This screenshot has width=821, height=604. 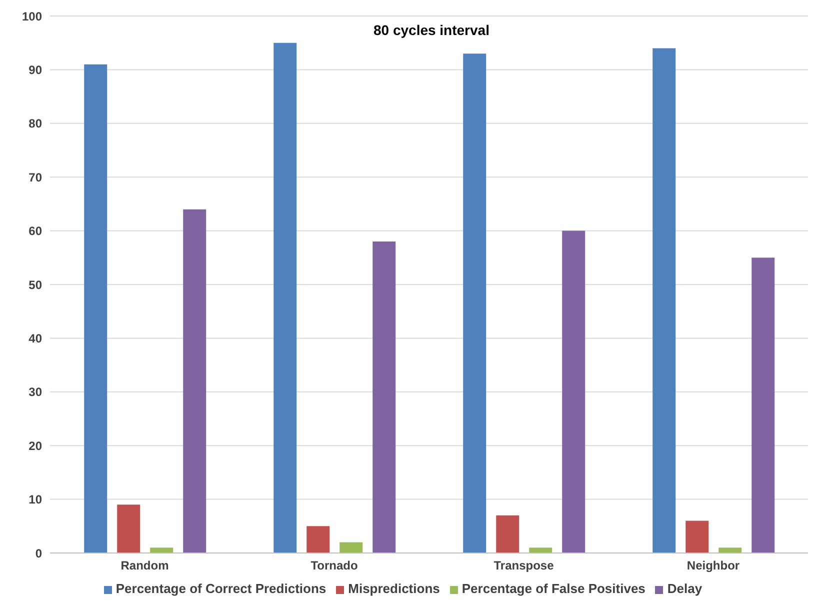 What do you see at coordinates (554, 588) in the screenshot?
I see `legend-label: Percentage of False Positives` at bounding box center [554, 588].